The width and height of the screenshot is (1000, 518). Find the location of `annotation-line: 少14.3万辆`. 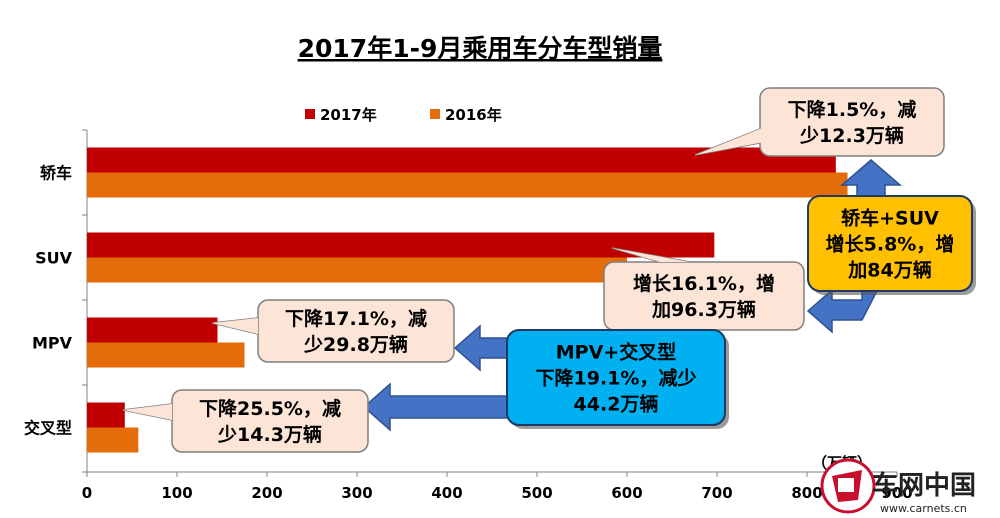

annotation-line: 少14.3万辆 is located at coordinates (269, 434).